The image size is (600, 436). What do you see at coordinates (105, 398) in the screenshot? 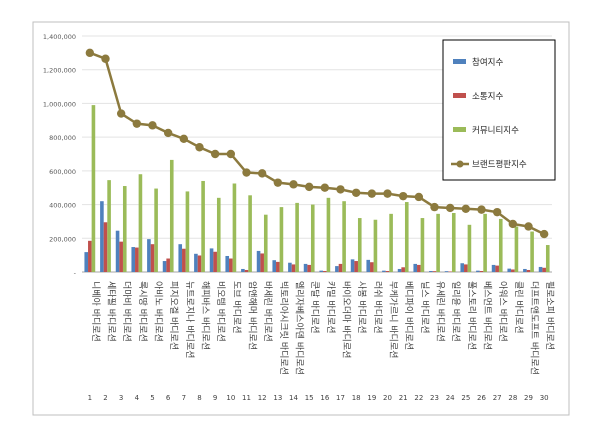
I see `category-label: 2` at bounding box center [105, 398].